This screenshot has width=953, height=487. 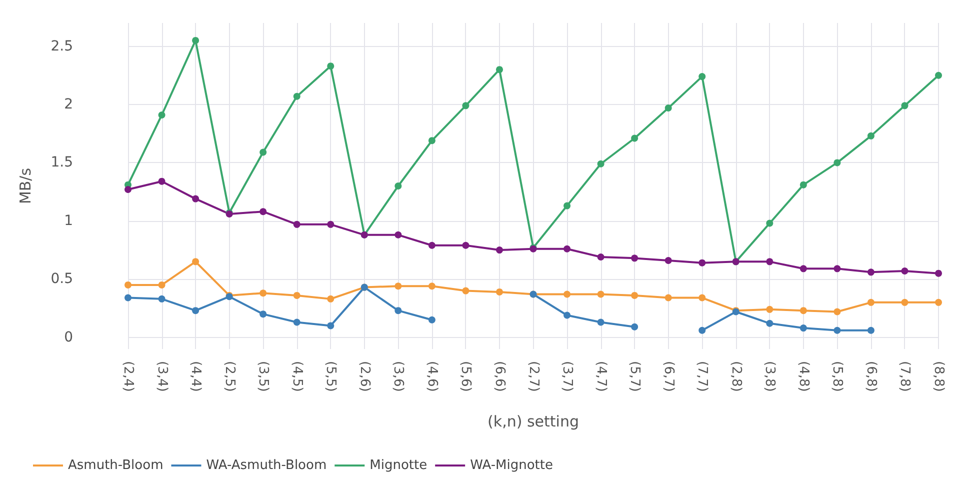 What do you see at coordinates (61, 162) in the screenshot?
I see `y-tick-label: 1.5` at bounding box center [61, 162].